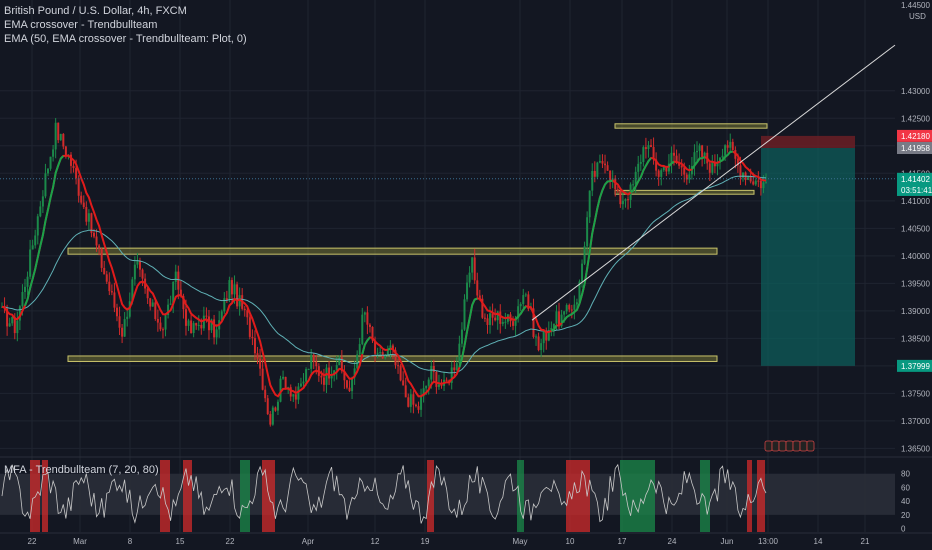 This screenshot has width=932, height=550. What do you see at coordinates (915, 91) in the screenshot?
I see `price-tick-label: 1.43000` at bounding box center [915, 91].